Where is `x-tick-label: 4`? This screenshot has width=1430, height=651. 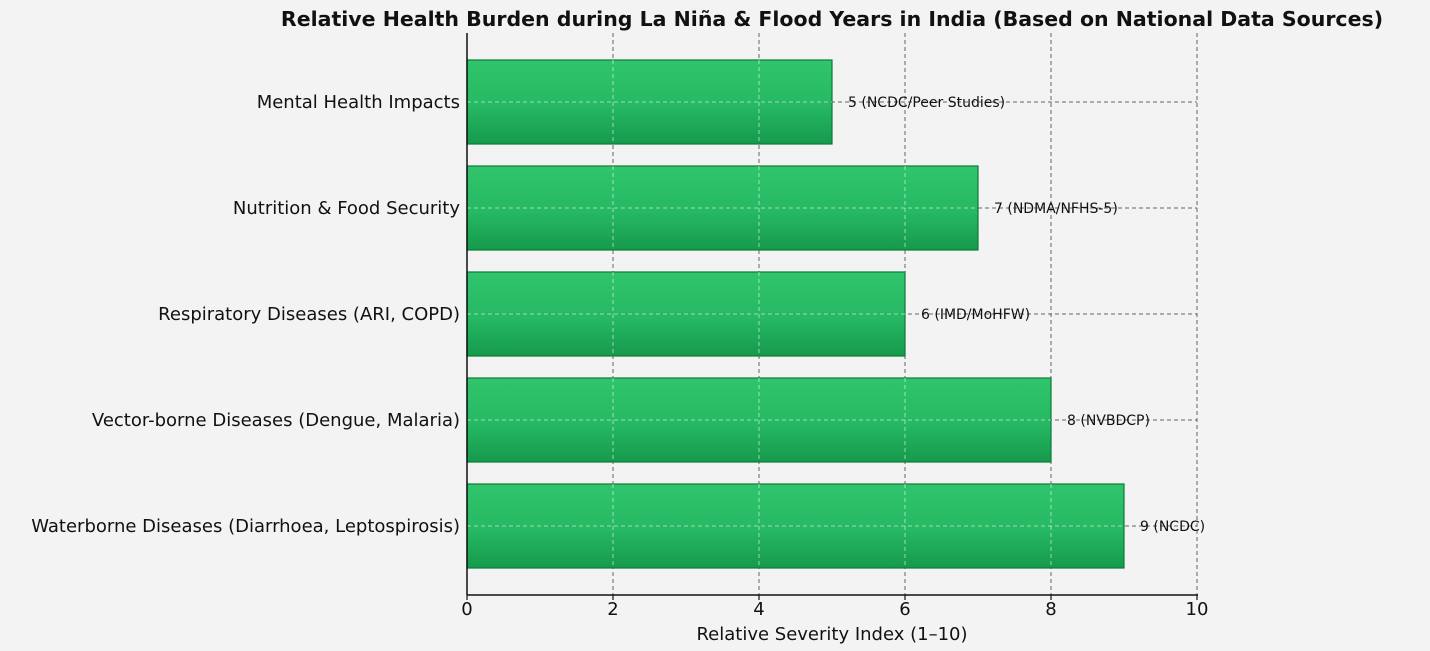 x-tick-label: 4 is located at coordinates (758, 609).